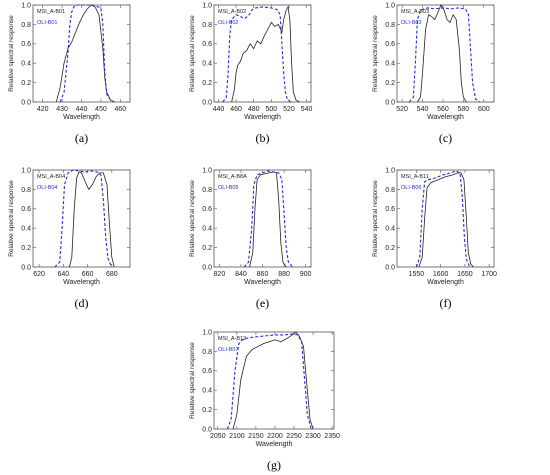 The height and width of the screenshot is (475, 550). I want to click on series-line-oli-b05, so click(268, 219).